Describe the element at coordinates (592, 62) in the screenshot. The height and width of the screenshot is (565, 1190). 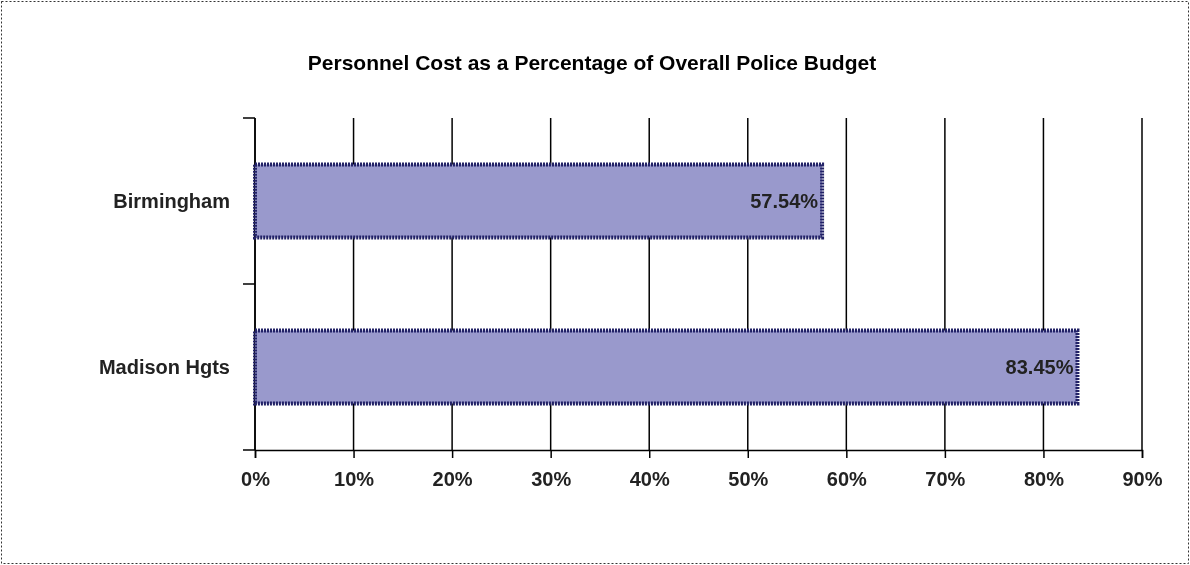
I see `chart-title: Personnel Cost as a Percentage of Overall Police Budget` at that location.